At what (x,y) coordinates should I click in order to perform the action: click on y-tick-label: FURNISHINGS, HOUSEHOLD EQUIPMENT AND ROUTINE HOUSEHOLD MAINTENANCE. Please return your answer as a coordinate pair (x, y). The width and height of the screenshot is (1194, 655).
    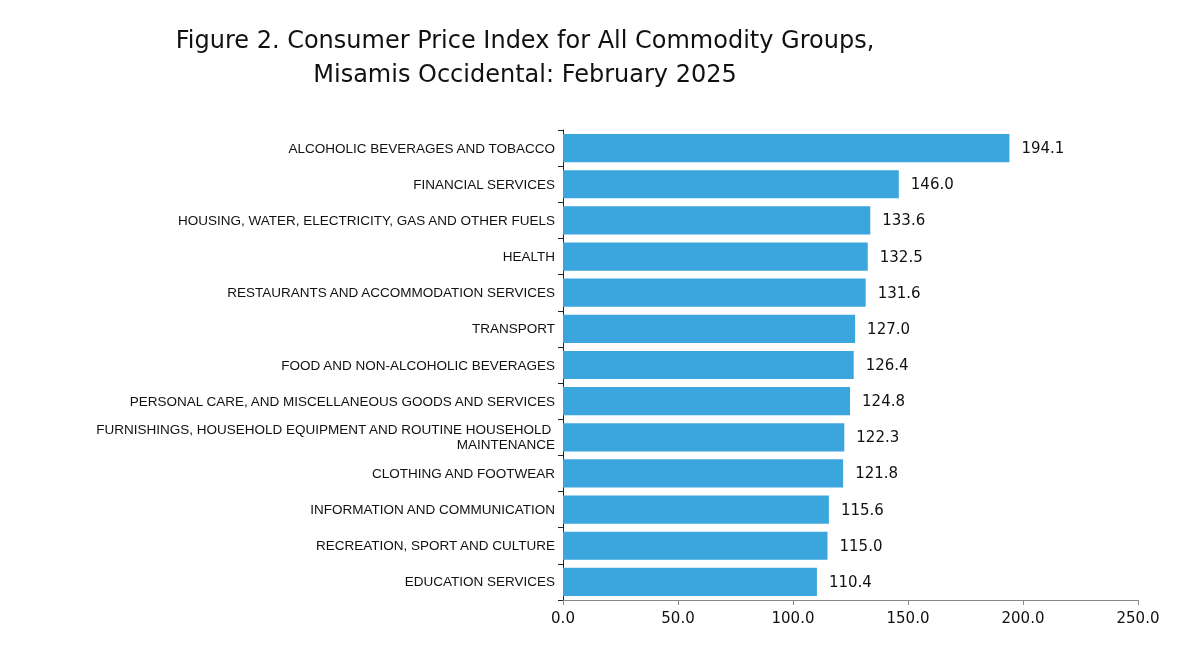
    Looking at the image, I should click on (325, 437).